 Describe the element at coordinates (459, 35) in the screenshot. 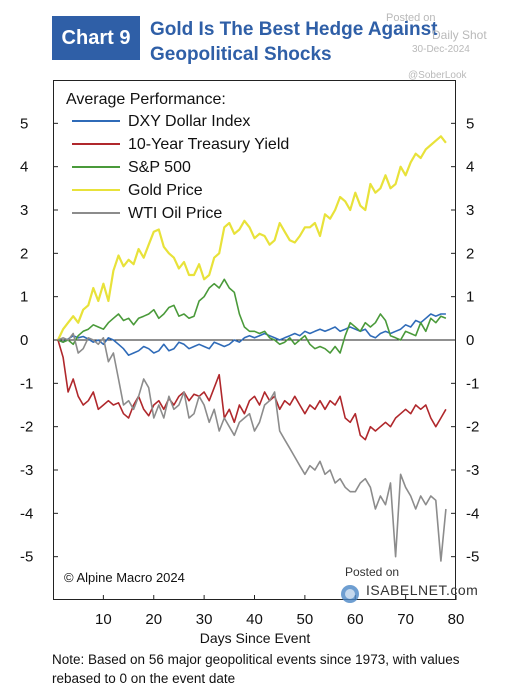

I see `watermark-daily-shot: Daily Shot` at that location.